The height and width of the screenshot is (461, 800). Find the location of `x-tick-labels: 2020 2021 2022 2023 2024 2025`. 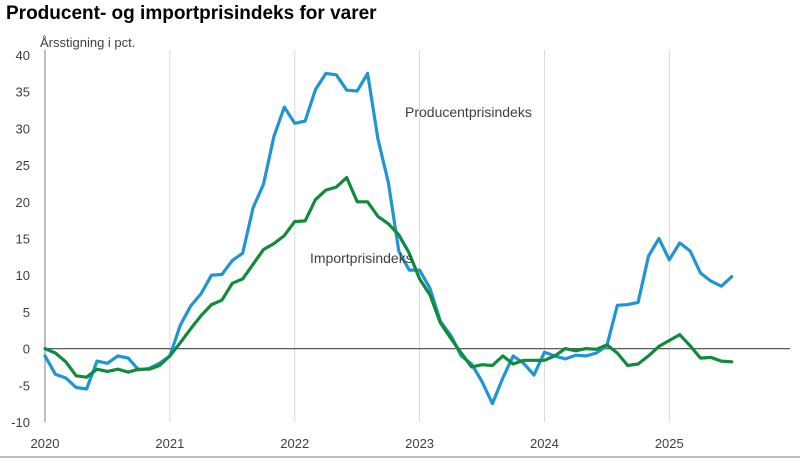

x-tick-labels: 2020 2021 2022 2023 2024 2025 is located at coordinates (357, 443).